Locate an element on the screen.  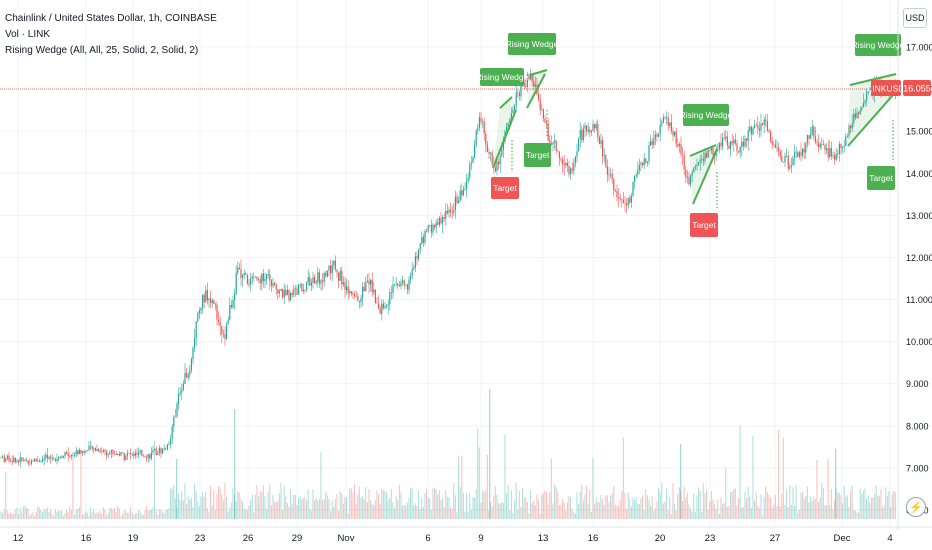
wedge-label-box is located at coordinates (532, 44).